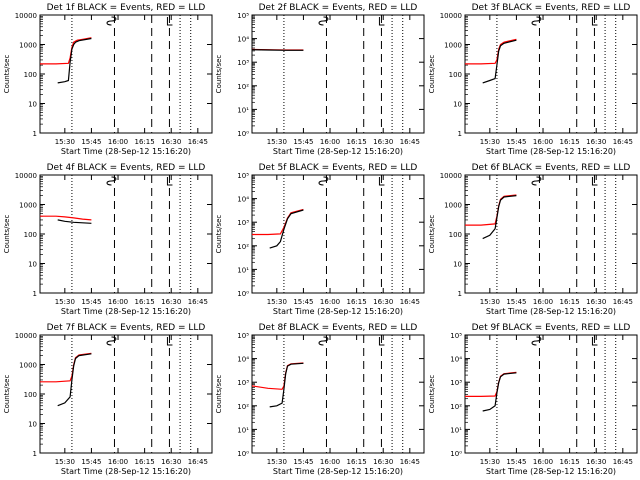 This screenshot has height=480, width=640. I want to click on panel-title: Det 8f BLACK = Events, RED = LLD, so click(338, 328).